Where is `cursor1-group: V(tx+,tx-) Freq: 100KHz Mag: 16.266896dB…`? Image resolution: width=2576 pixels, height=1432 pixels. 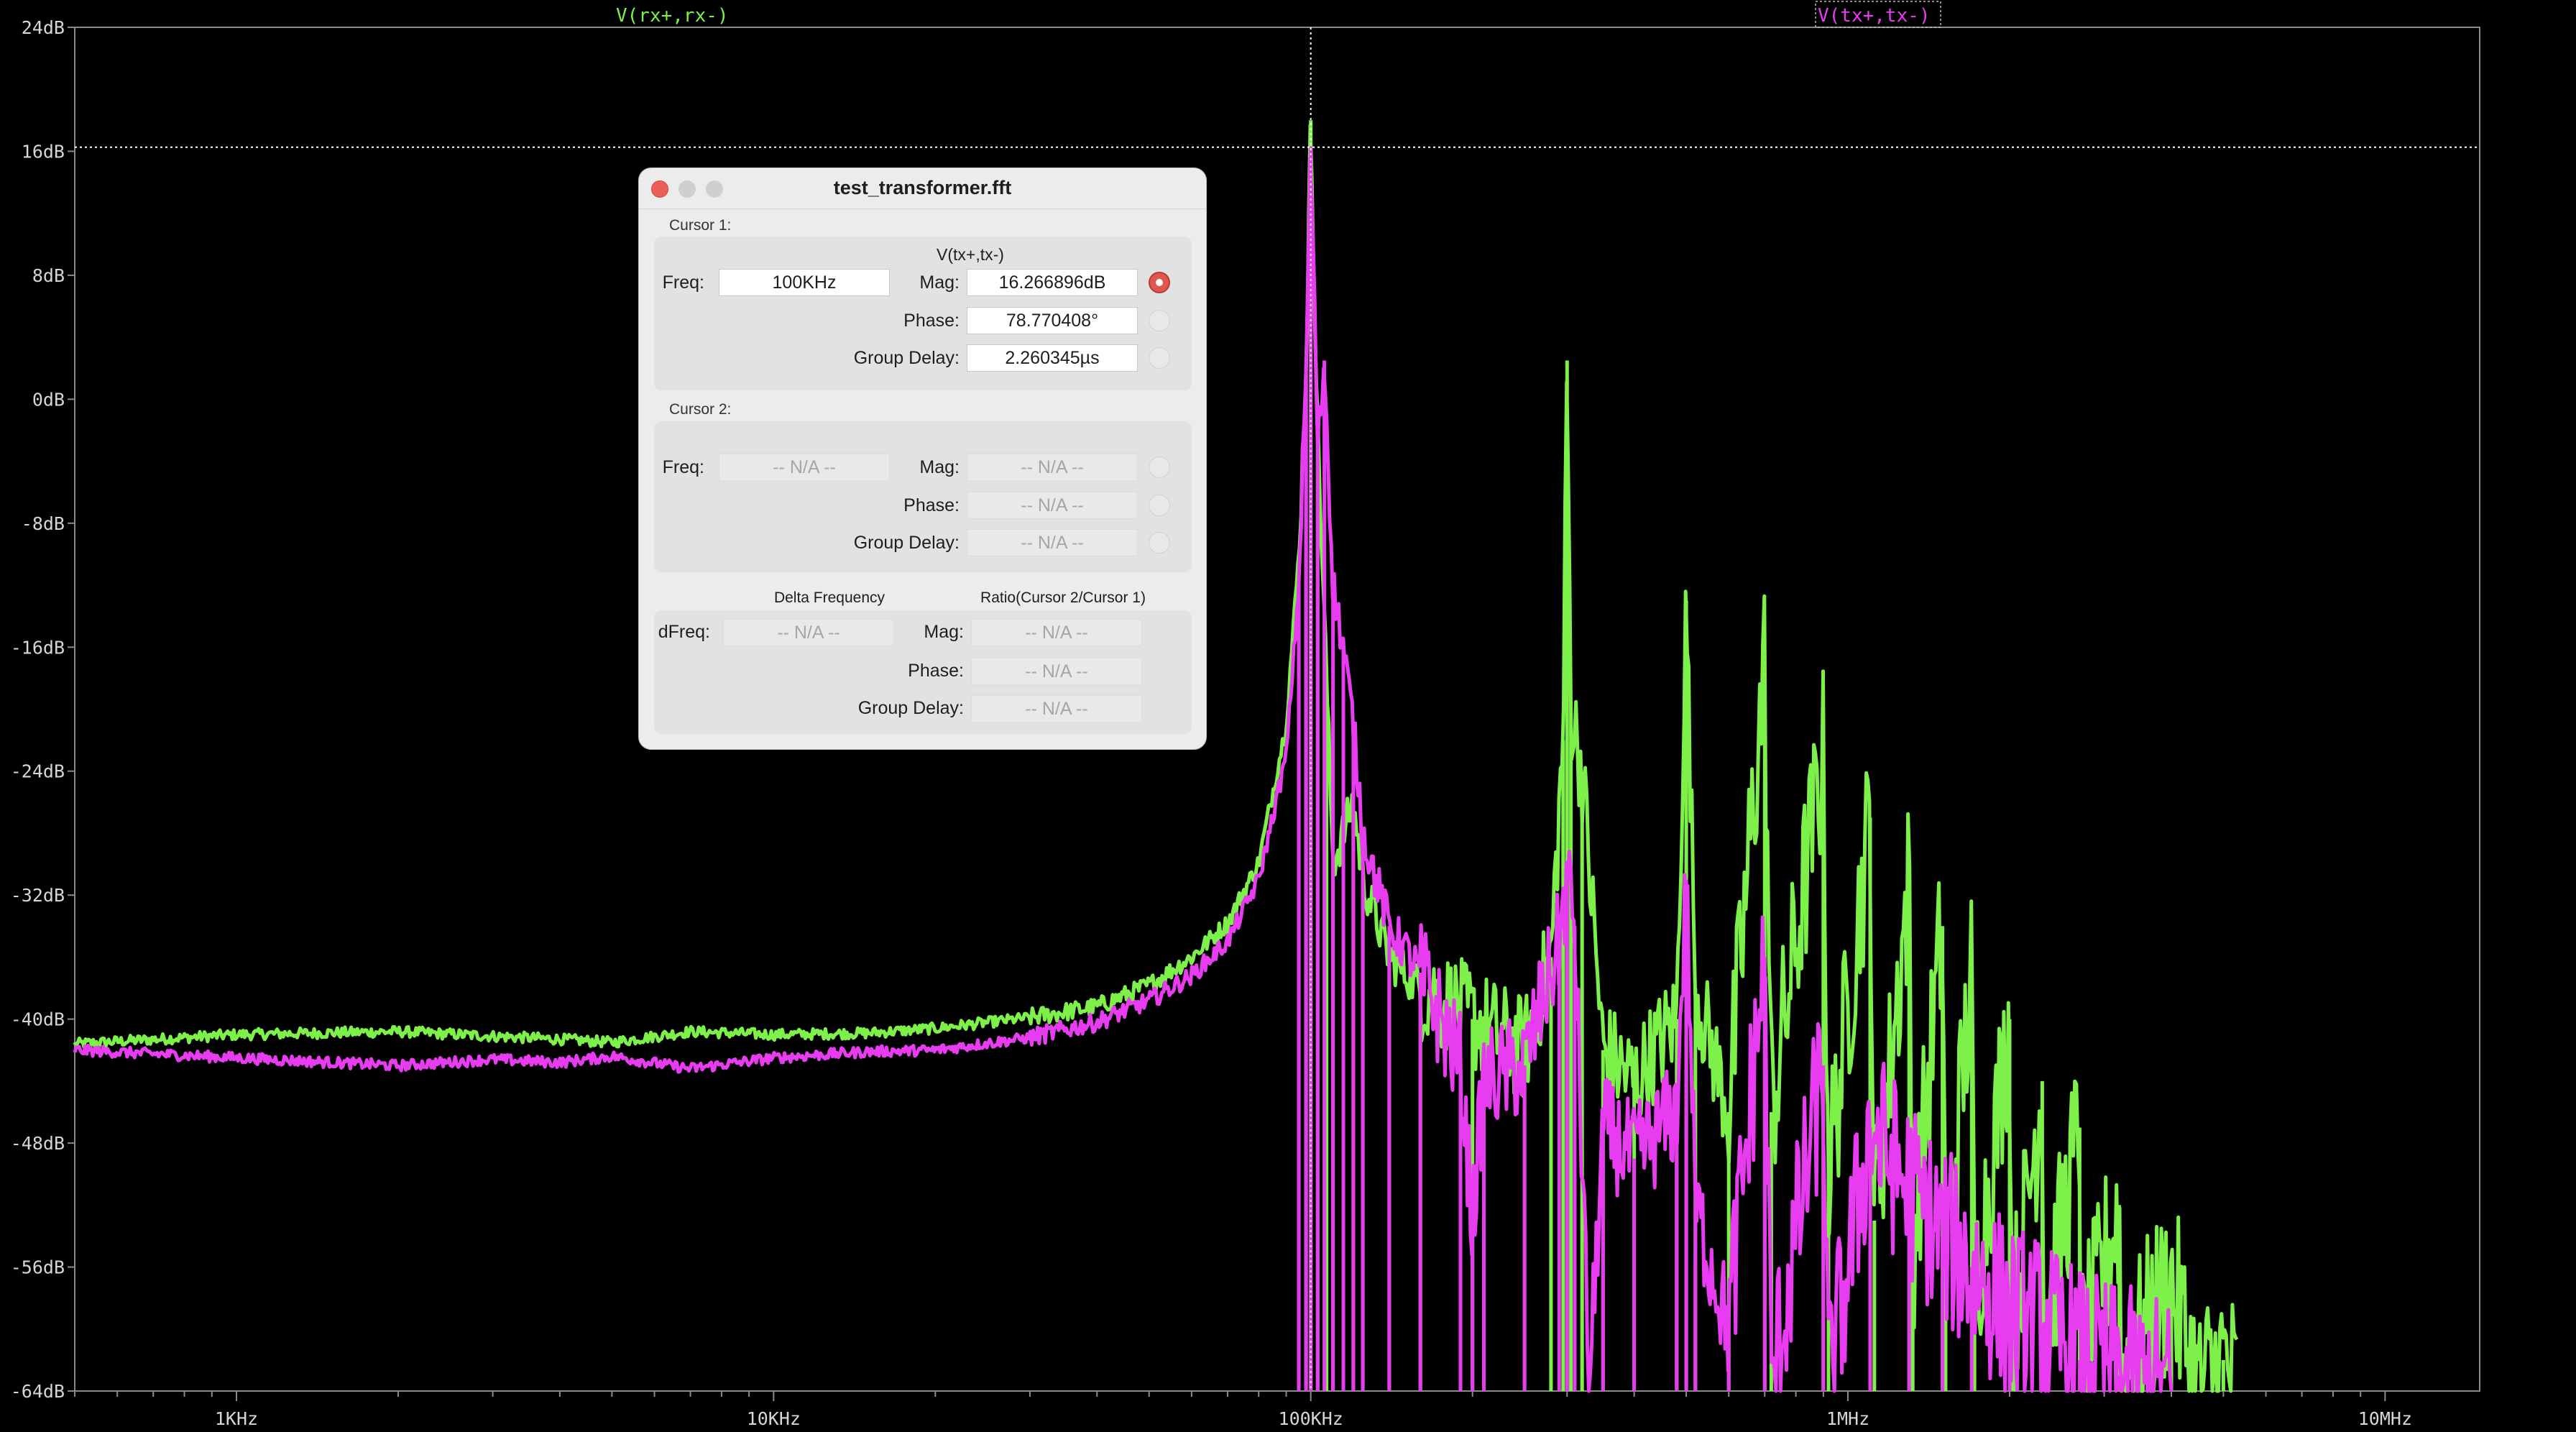
cursor1-group: V(tx+,tx-) Freq: 100KHz Mag: 16.266896dB… is located at coordinates (923, 313).